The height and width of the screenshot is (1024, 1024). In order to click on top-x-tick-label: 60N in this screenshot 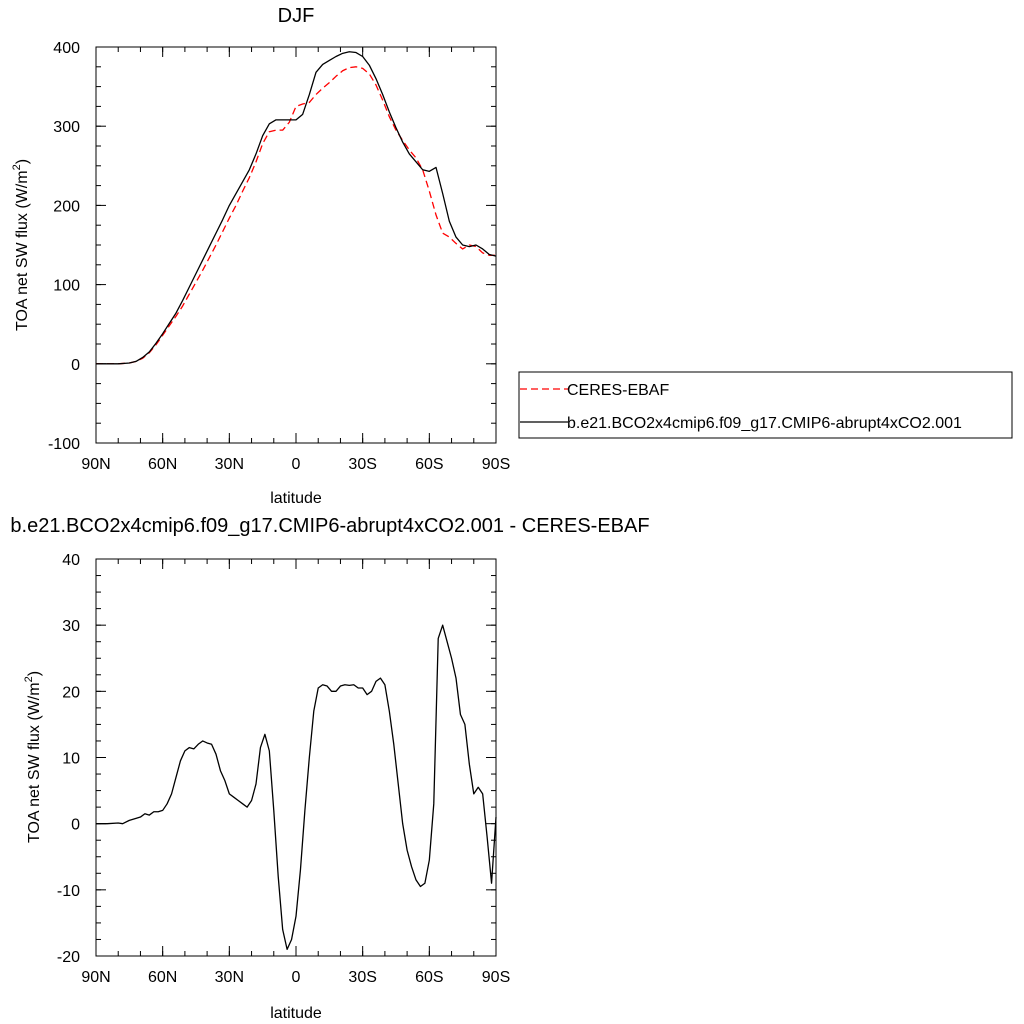, I will do `click(162, 464)`.